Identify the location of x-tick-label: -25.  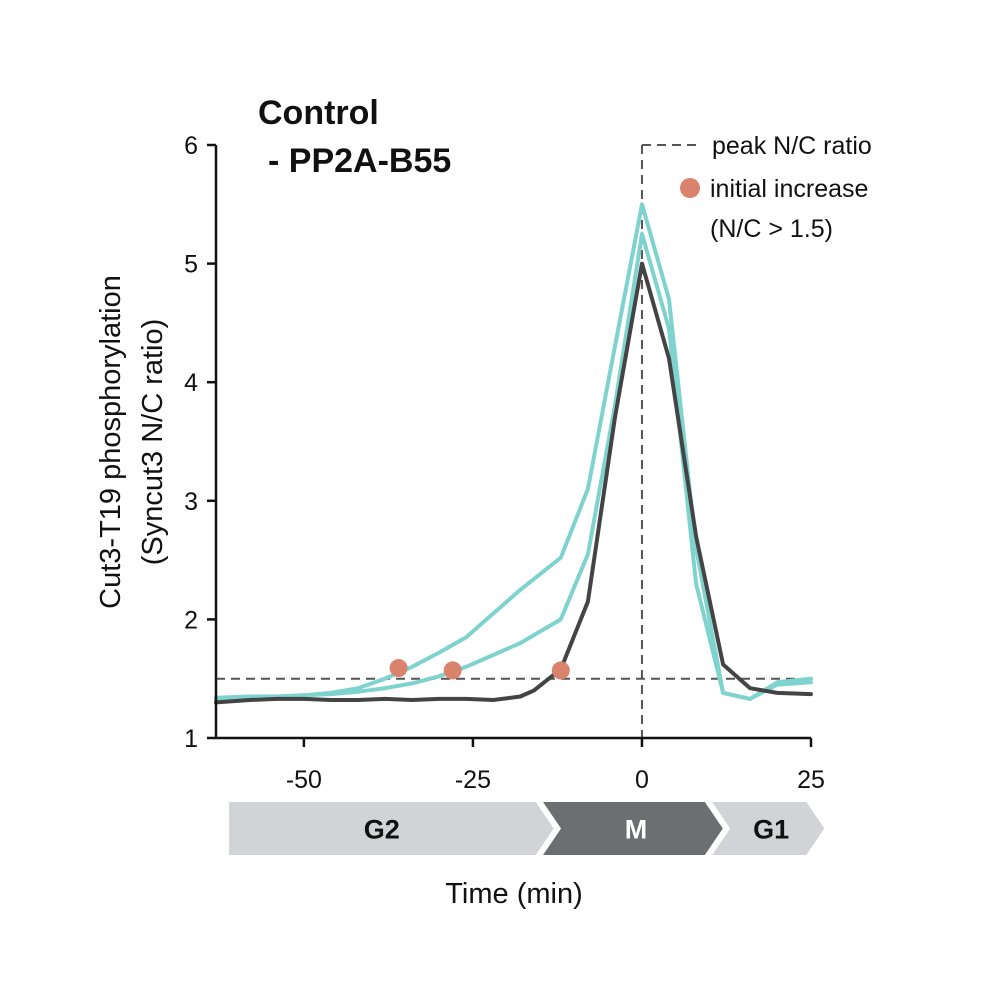
(473, 780).